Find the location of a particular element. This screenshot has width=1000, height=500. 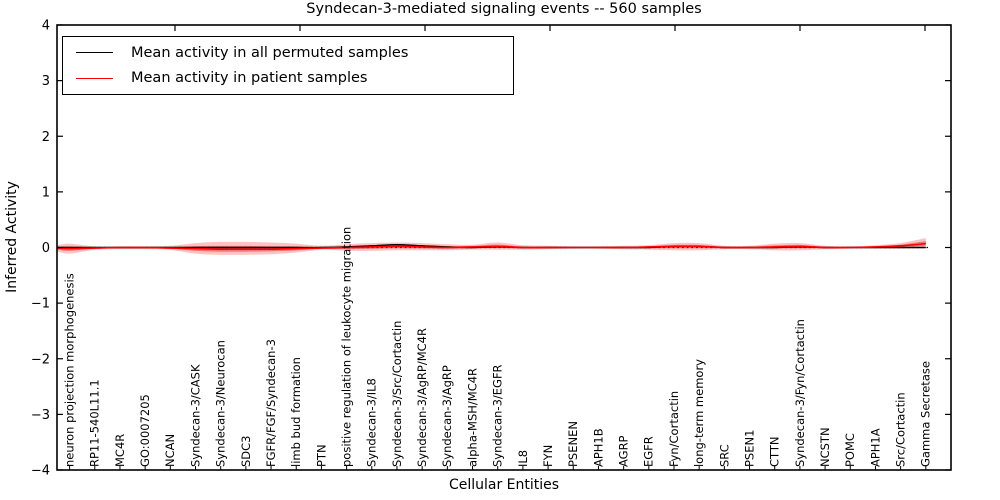

x-category-label: SRC is located at coordinates (724, 455).